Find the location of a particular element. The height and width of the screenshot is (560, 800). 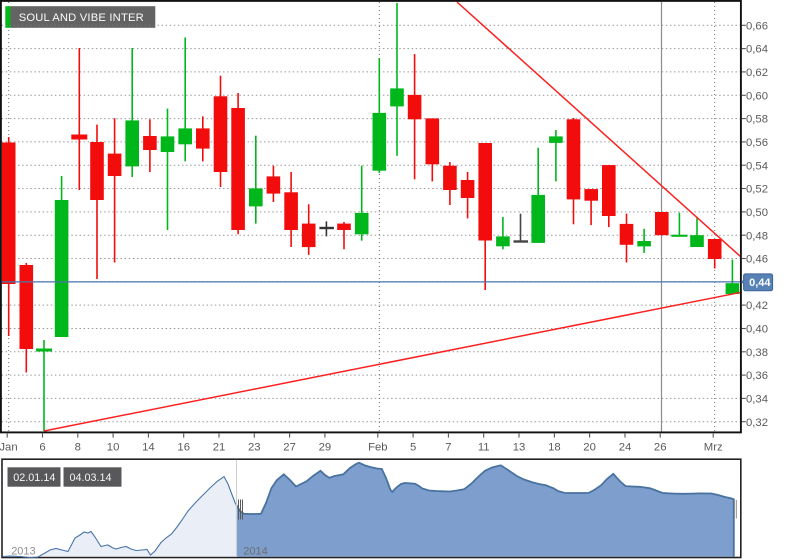

svg-text: 14 is located at coordinates (148, 448).